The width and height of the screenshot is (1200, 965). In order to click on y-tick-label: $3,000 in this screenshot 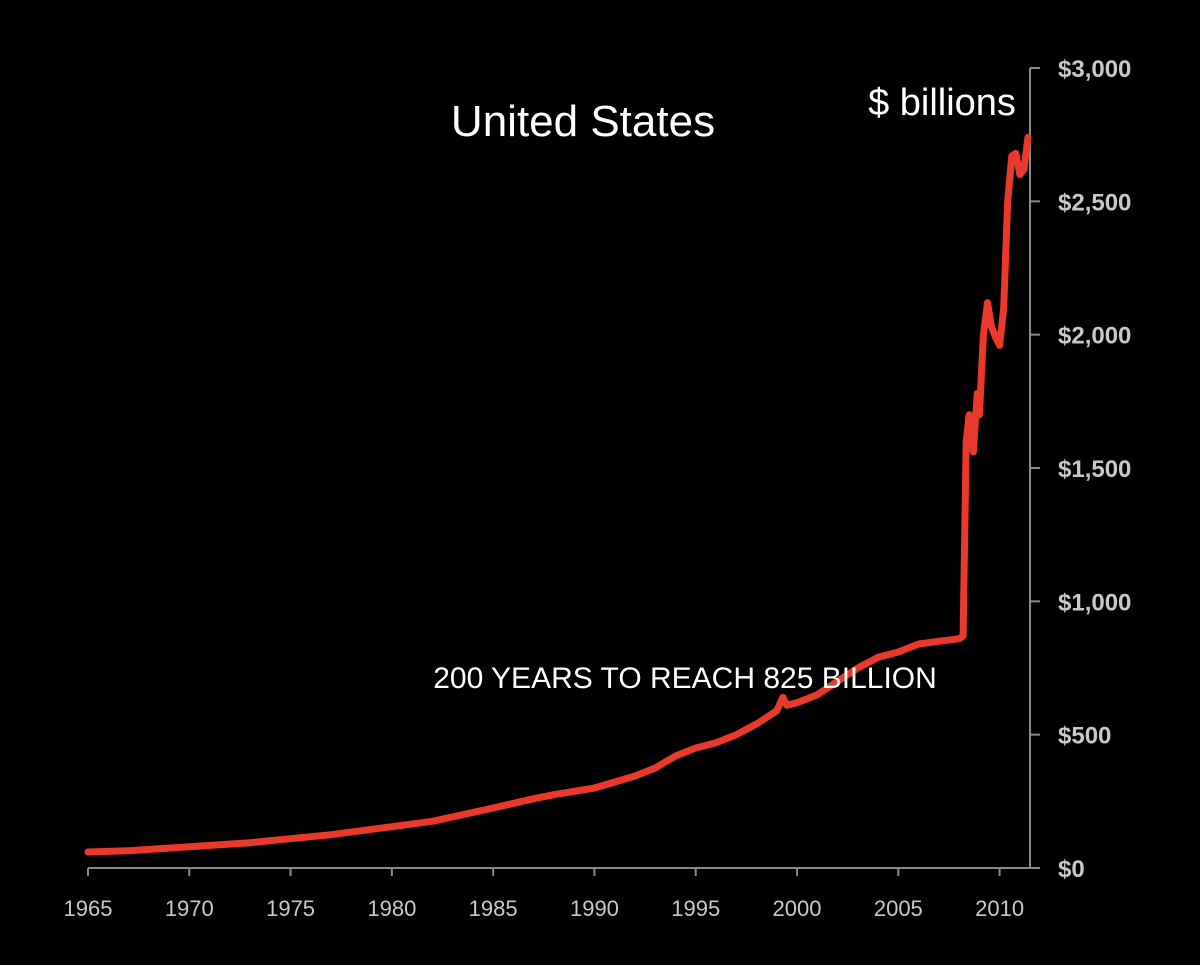, I will do `click(1094, 69)`.